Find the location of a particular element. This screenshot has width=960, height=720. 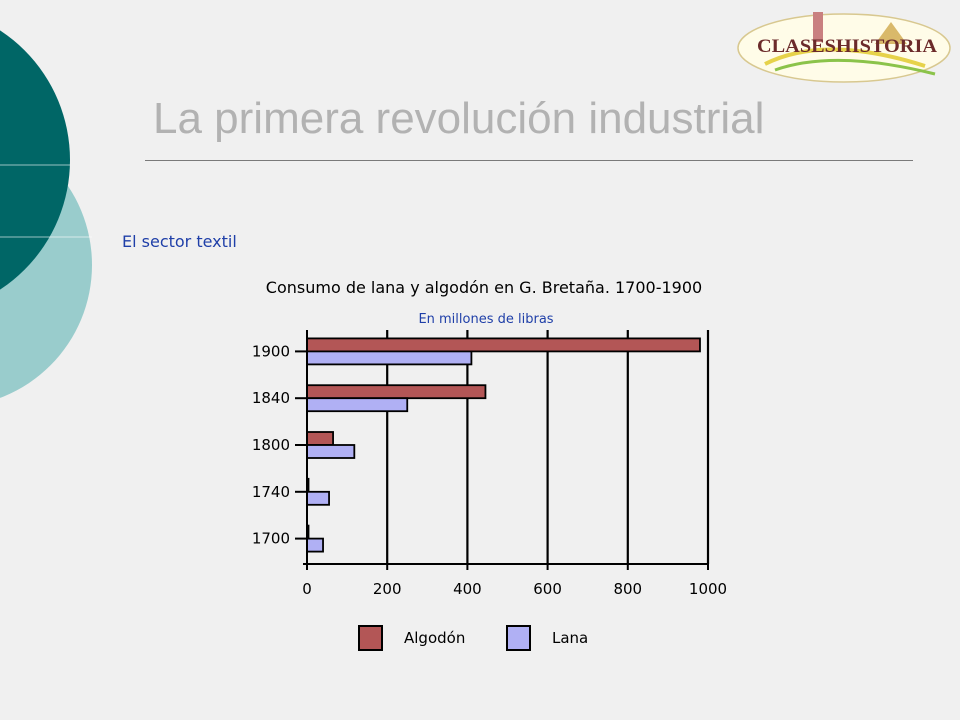

chart-category-labels: 1900 1840 1800 1740 1700 is located at coordinates (271, 444).